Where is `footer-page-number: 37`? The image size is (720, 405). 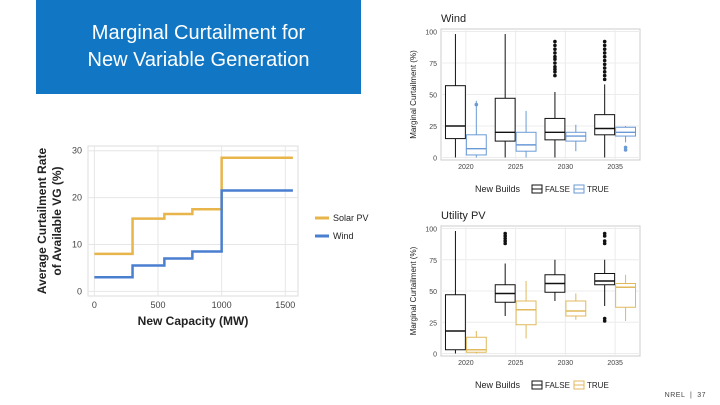 footer-page-number: 37 is located at coordinates (701, 395).